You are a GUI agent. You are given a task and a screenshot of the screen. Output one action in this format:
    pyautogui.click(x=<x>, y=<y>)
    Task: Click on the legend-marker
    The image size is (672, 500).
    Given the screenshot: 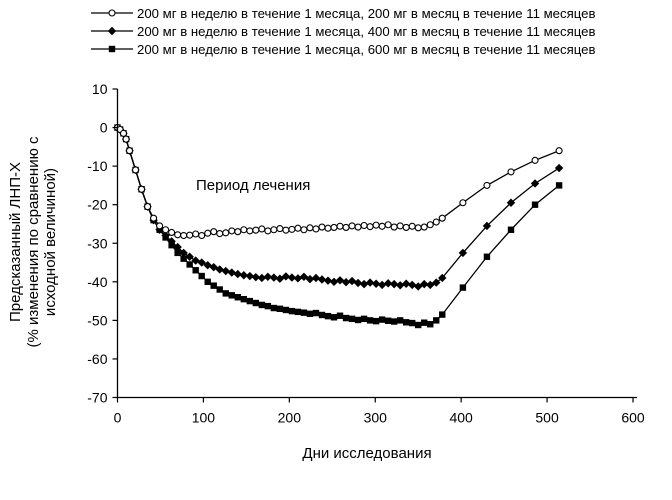 What is the action you would take?
    pyautogui.click(x=112, y=31)
    